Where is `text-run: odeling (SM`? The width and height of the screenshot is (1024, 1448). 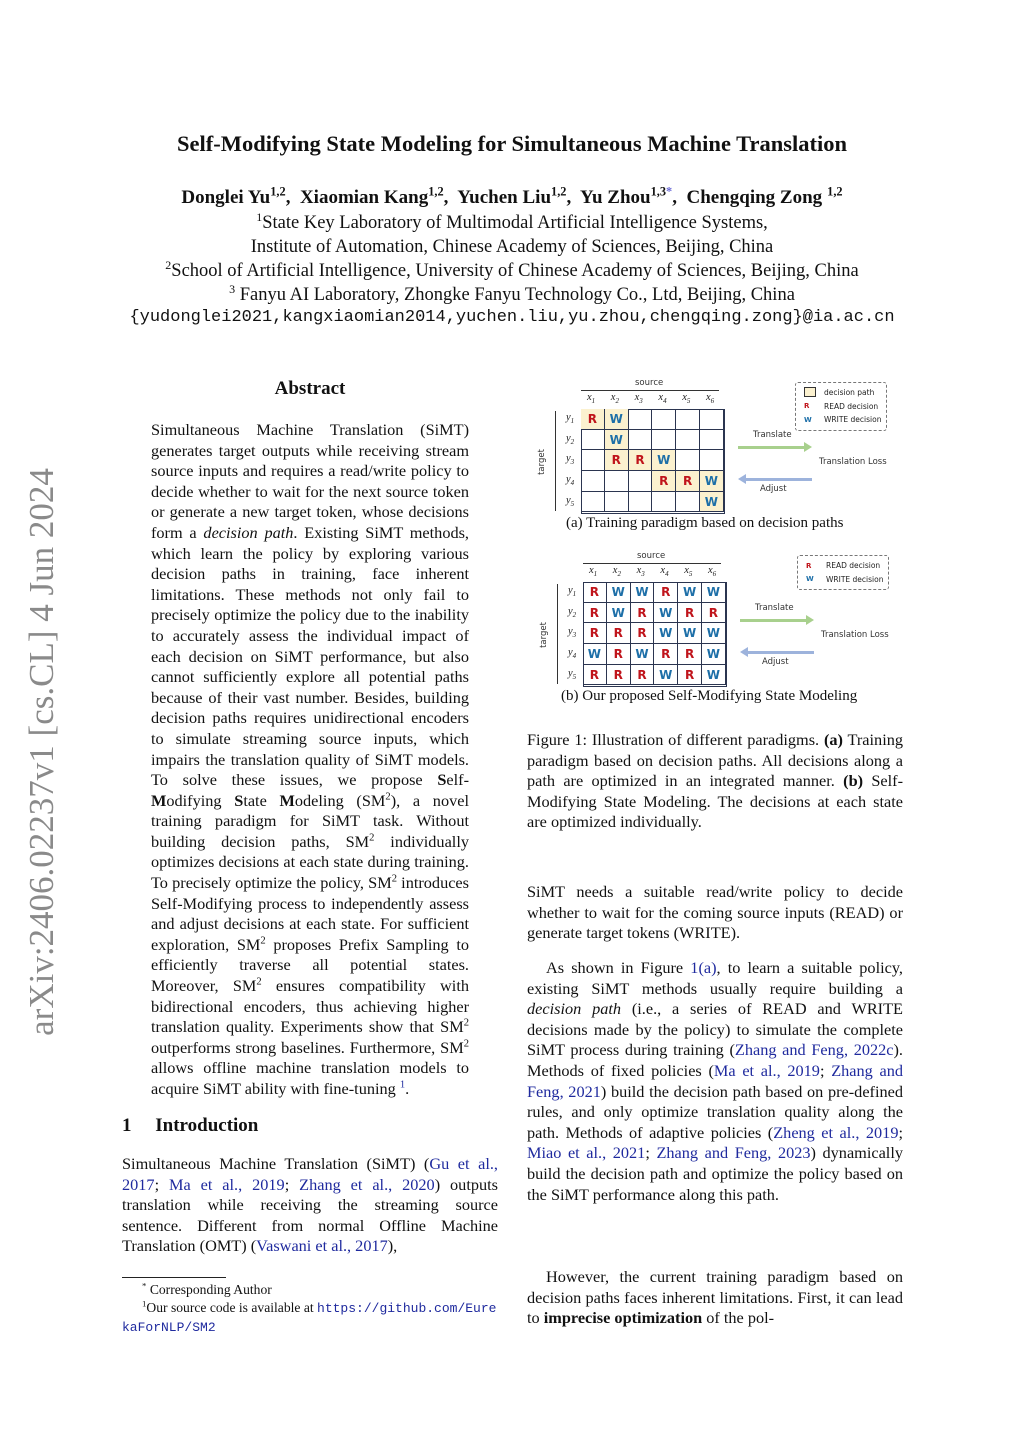
text-run: odeling (SM is located at coordinates (340, 800).